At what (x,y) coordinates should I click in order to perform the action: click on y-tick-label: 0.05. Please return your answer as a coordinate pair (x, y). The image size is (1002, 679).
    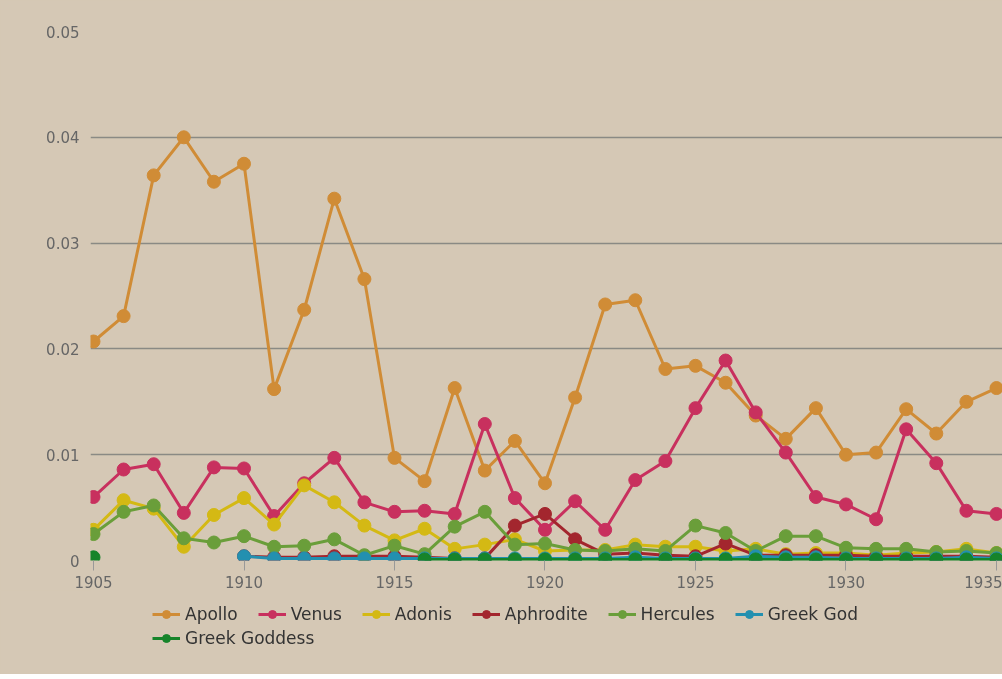
    Looking at the image, I should click on (63, 32).